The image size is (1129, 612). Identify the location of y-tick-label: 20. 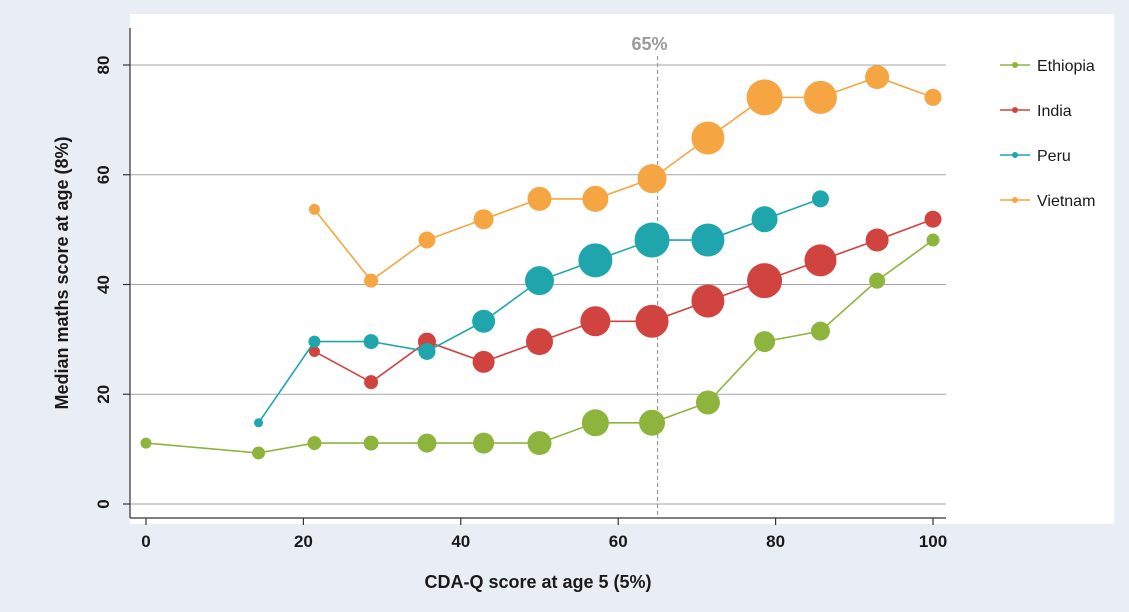
(103, 394).